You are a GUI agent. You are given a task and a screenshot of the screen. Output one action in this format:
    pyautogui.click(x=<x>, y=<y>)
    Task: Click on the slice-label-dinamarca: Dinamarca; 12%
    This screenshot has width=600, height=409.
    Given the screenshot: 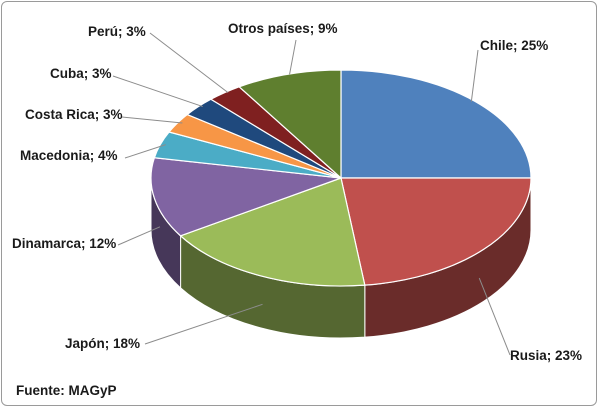 What is the action you would take?
    pyautogui.click(x=64, y=243)
    